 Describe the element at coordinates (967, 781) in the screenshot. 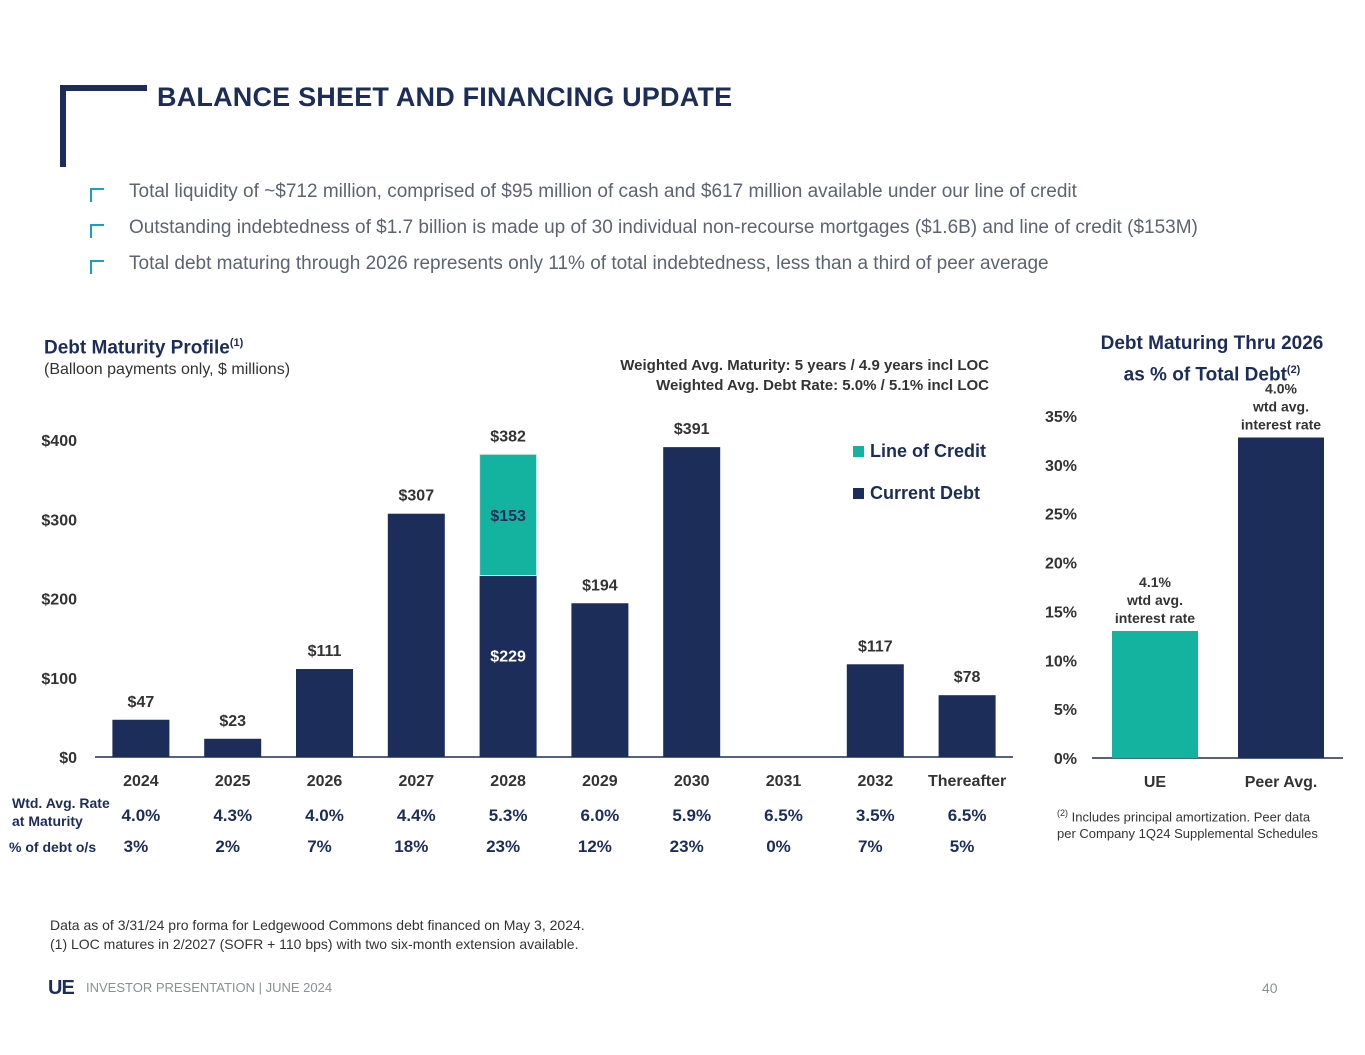

I see `x-tick-label: Thereafter` at that location.